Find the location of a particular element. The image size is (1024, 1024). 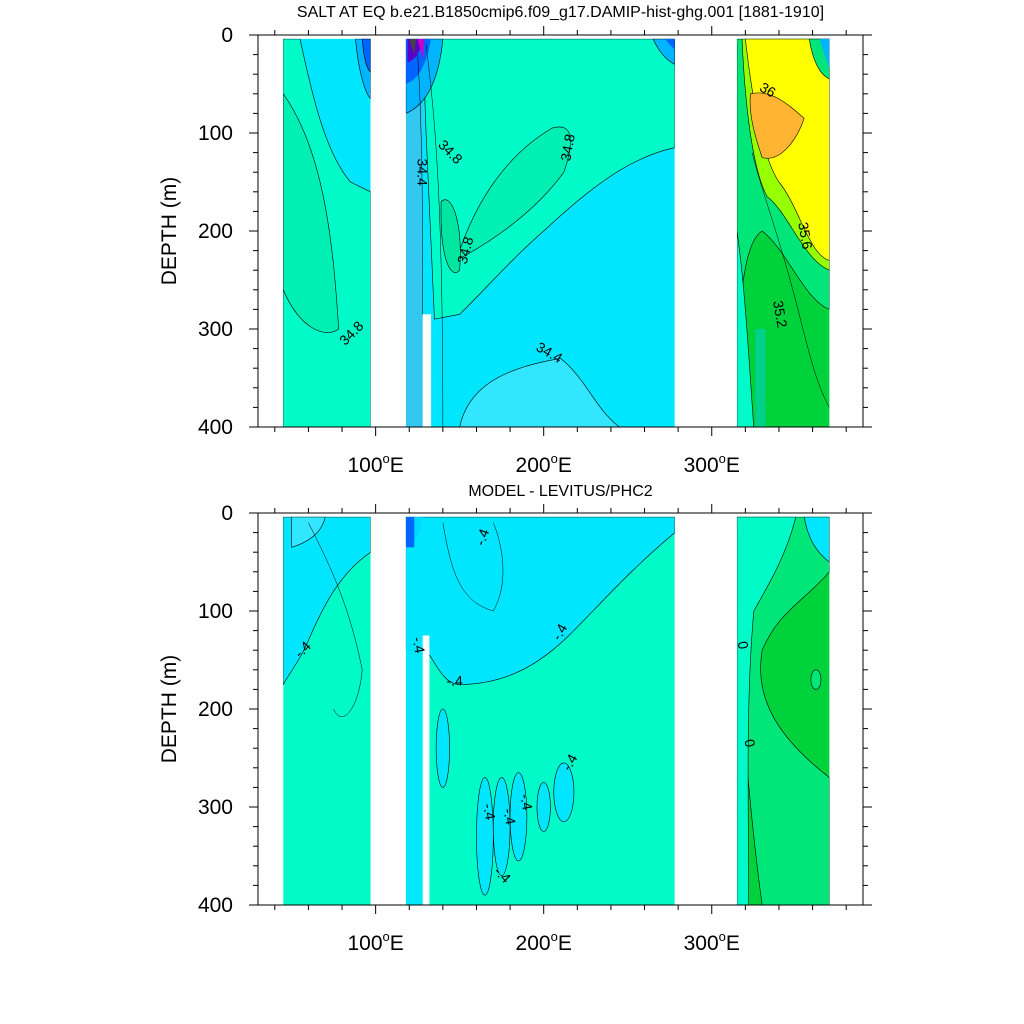

contour-label: 35.6 is located at coordinates (805, 236).